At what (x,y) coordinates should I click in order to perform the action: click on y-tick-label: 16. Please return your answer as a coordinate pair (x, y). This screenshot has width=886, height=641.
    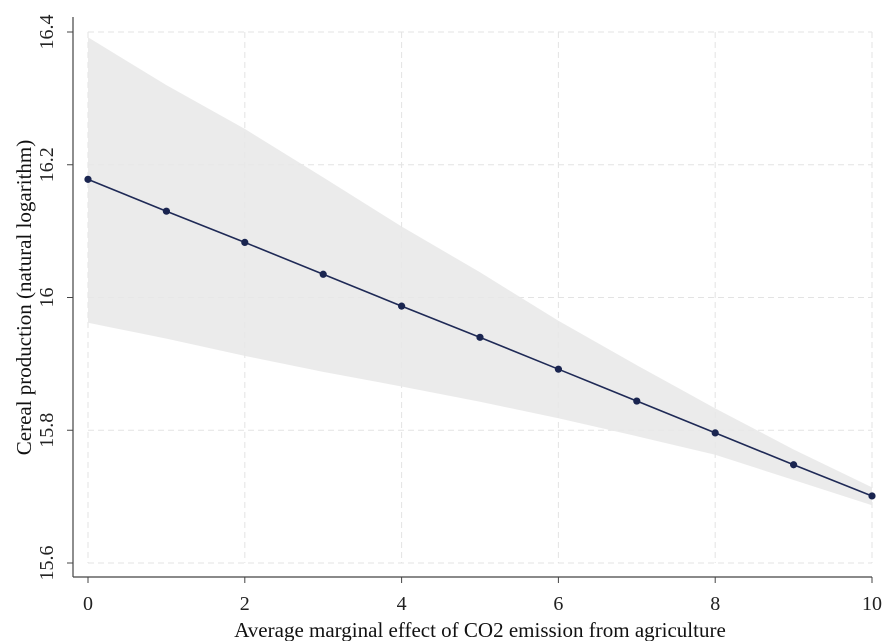
    Looking at the image, I should click on (47, 298).